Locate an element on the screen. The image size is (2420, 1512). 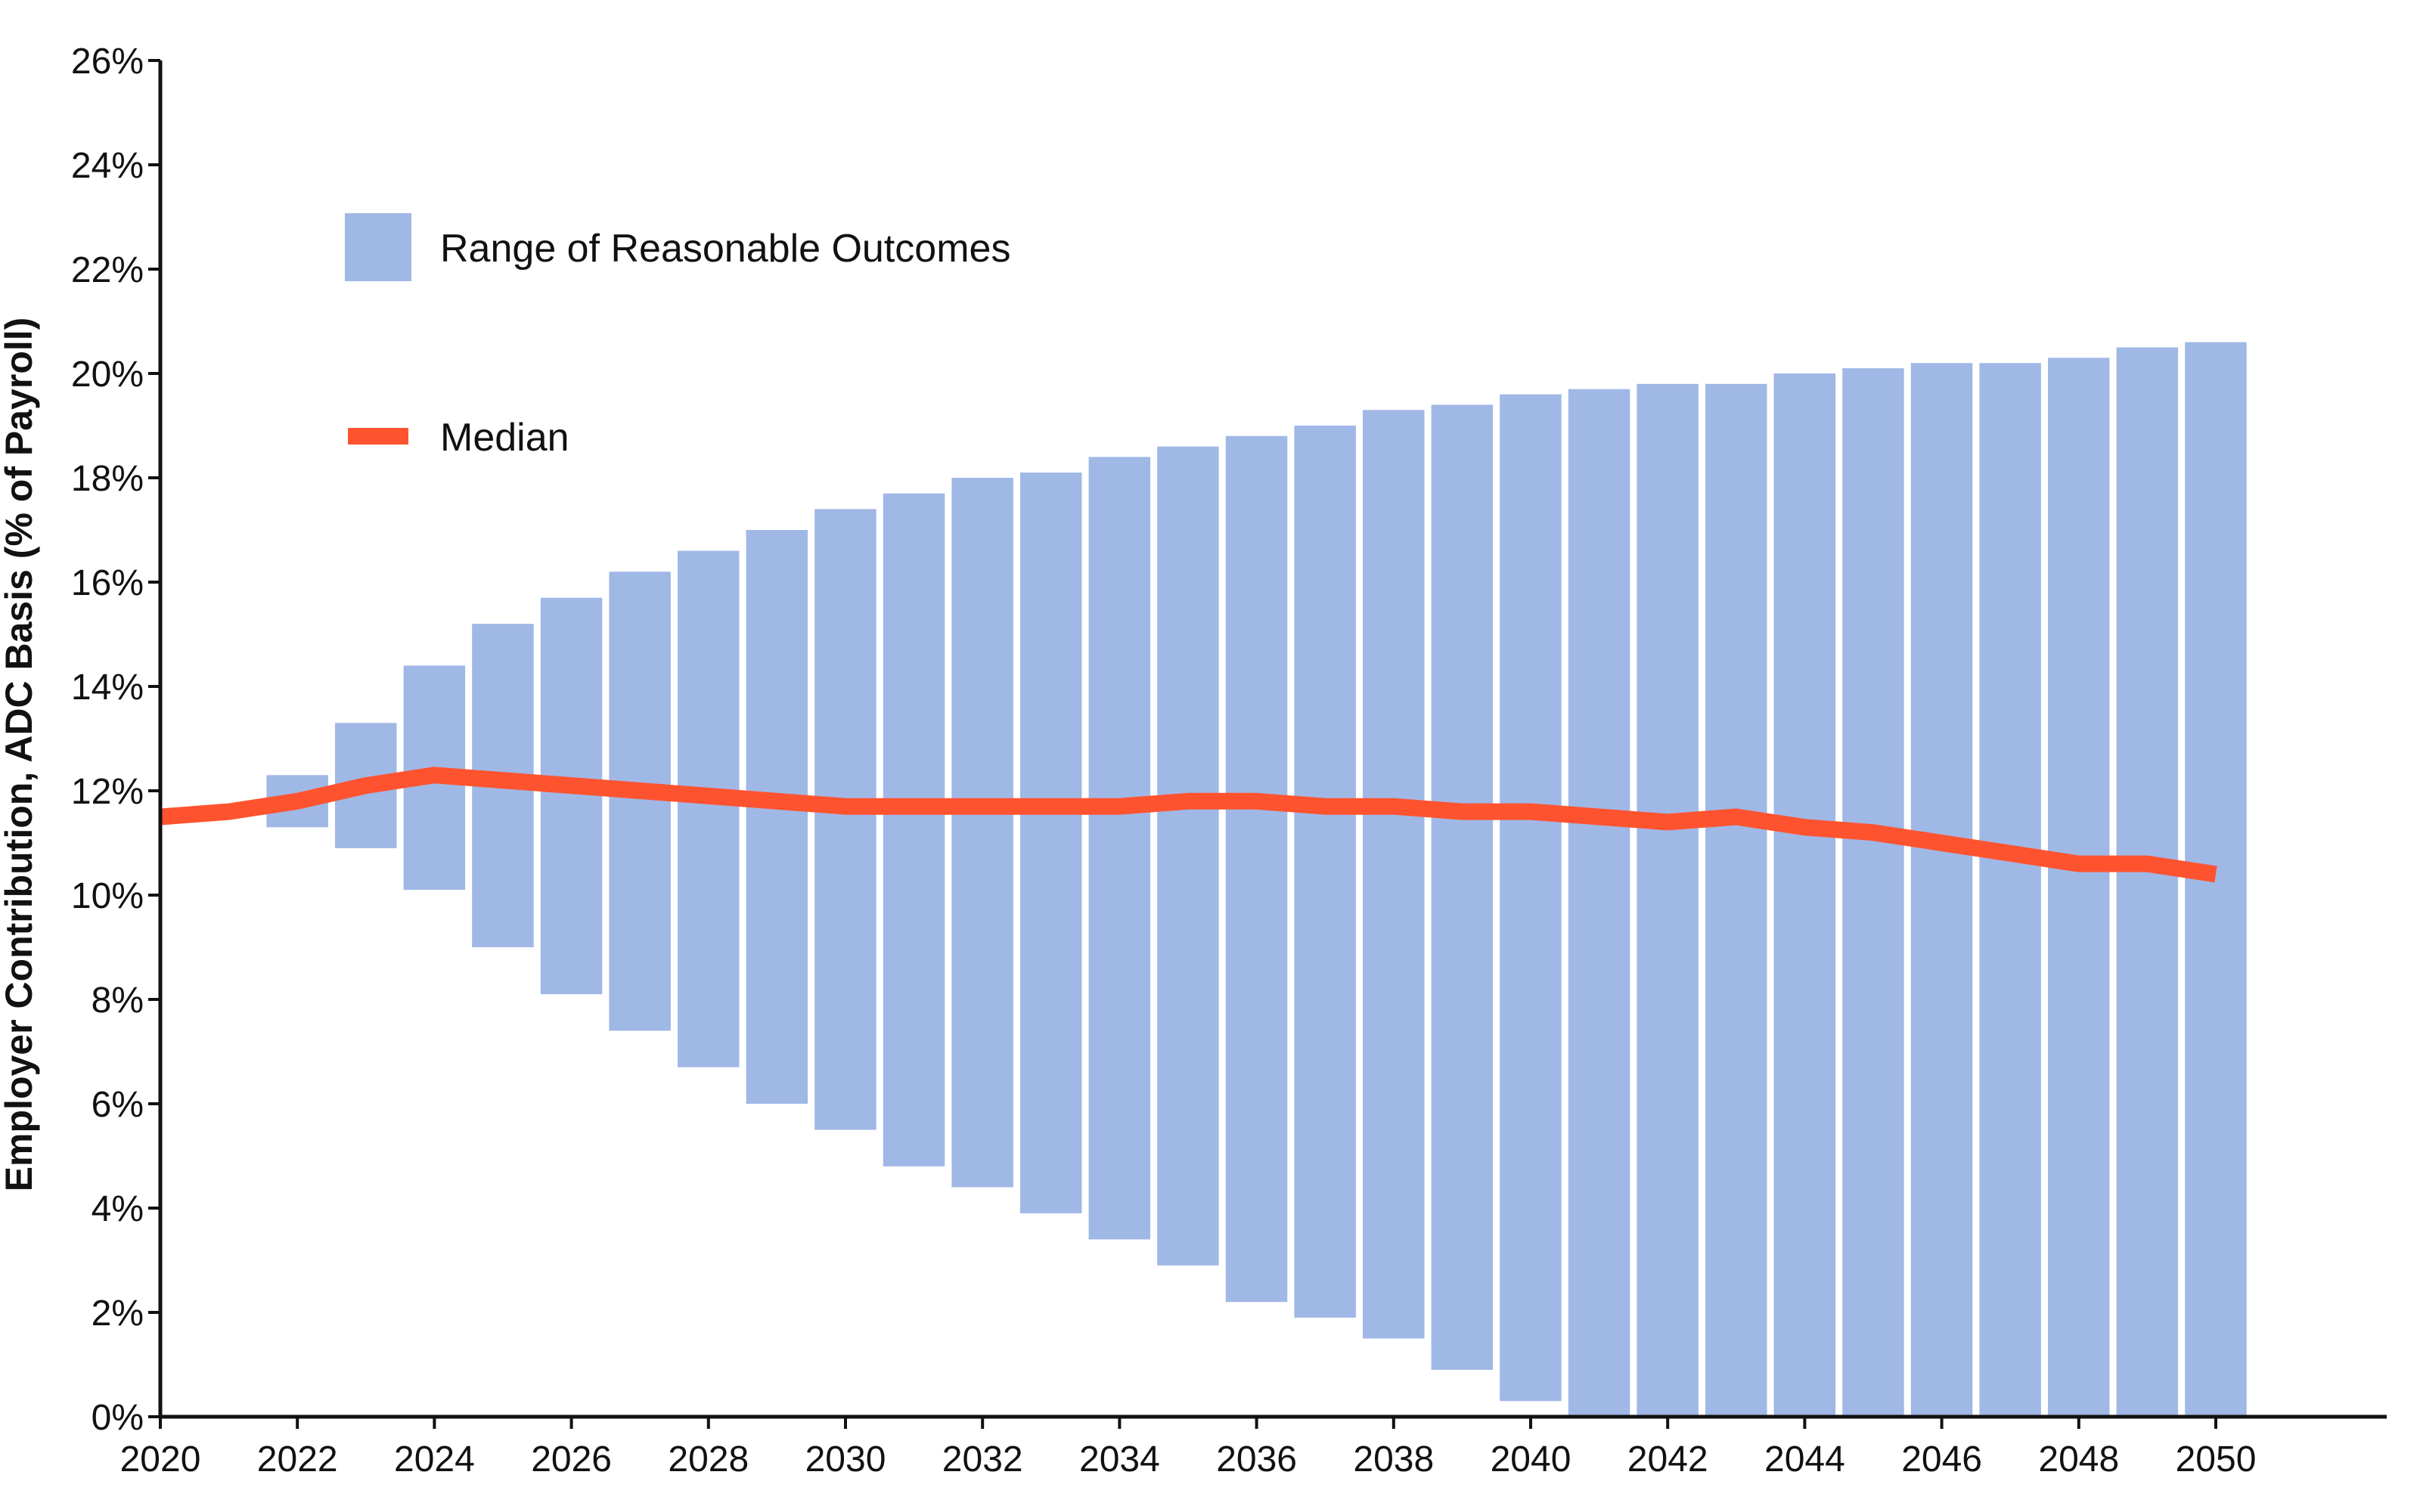
x-tick-label: 2050 is located at coordinates (2216, 1459).